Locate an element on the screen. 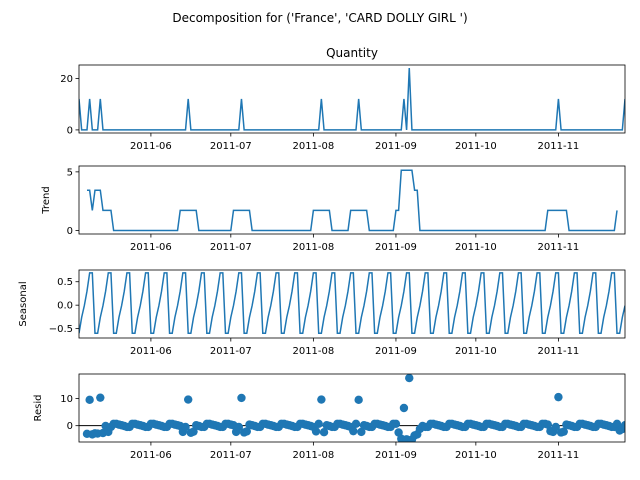 This screenshot has width=640, height=480. y-tick-label: 0.5 is located at coordinates (65, 282).